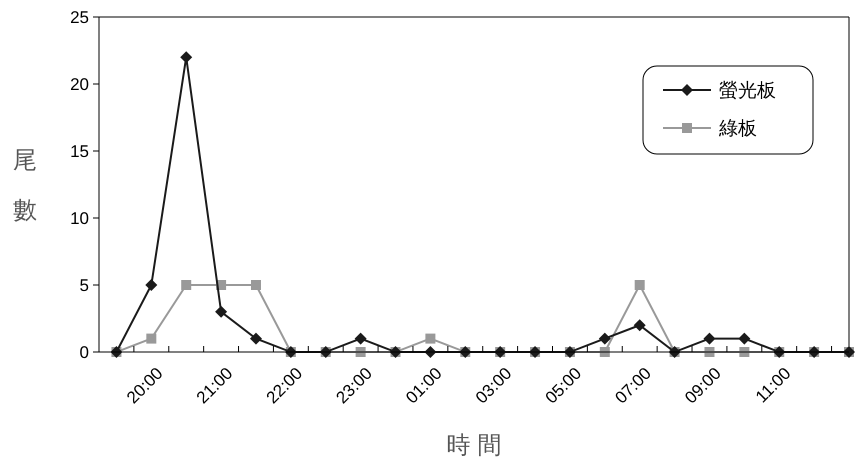  What do you see at coordinates (747, 91) in the screenshot?
I see `legend-label: 螢光板` at bounding box center [747, 91].